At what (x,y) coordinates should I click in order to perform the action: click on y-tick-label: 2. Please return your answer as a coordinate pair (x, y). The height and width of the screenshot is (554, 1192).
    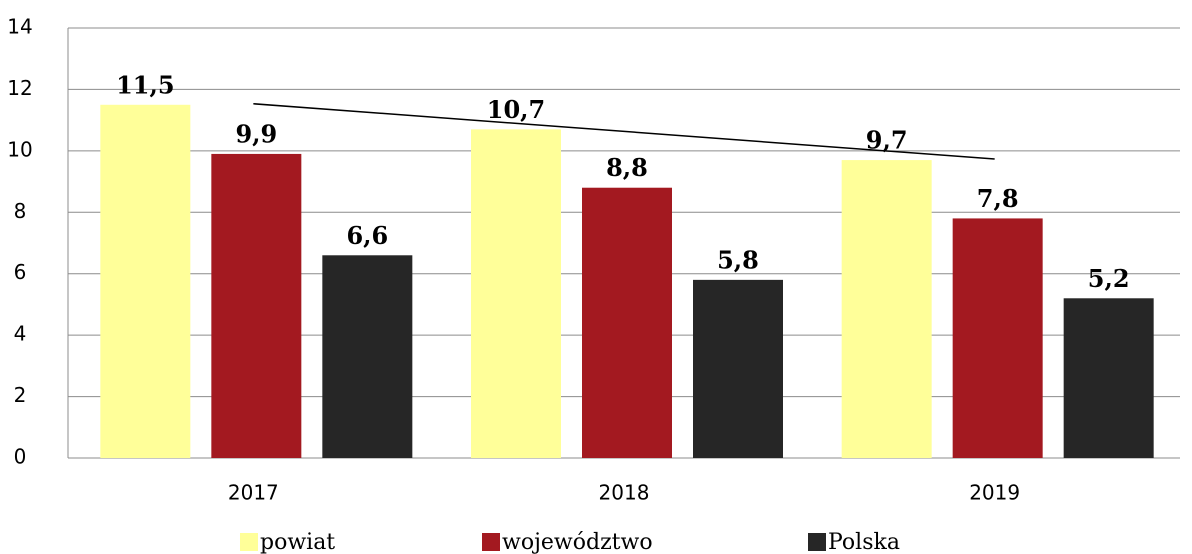
    Looking at the image, I should click on (20, 395).